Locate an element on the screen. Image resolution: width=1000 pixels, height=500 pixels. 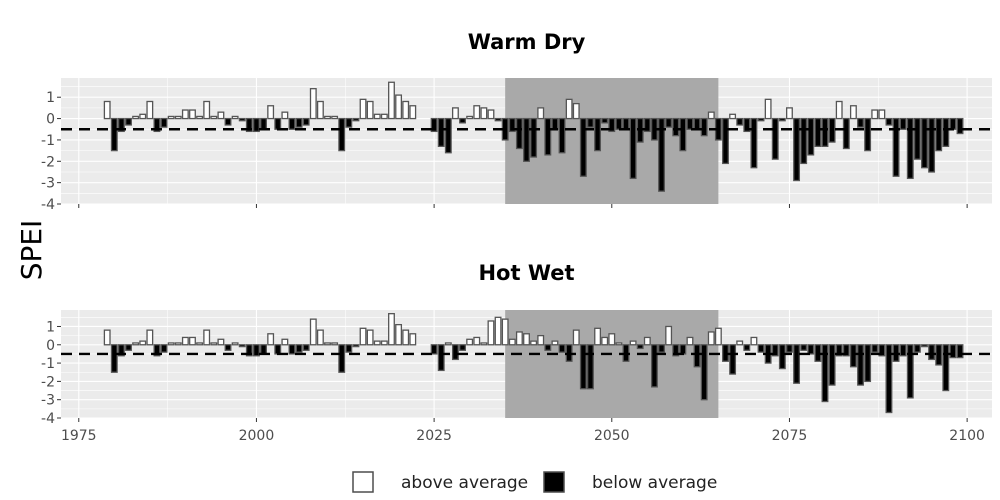
legend-label-above: above average is located at coordinates (464, 483).